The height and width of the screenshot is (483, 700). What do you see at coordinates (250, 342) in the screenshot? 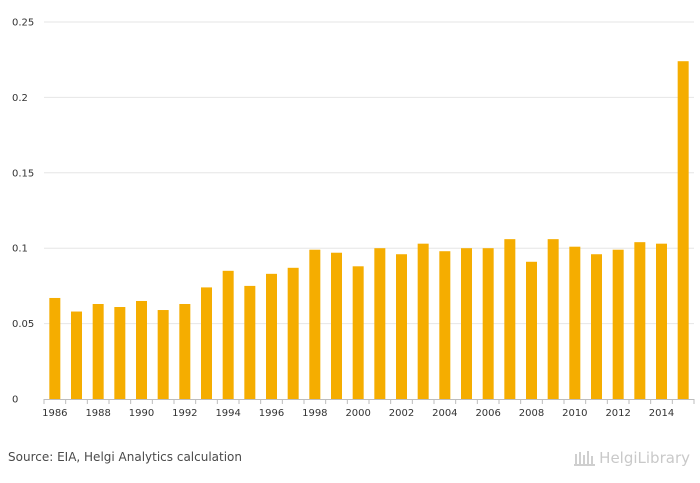
I see `bar-1995` at bounding box center [250, 342].